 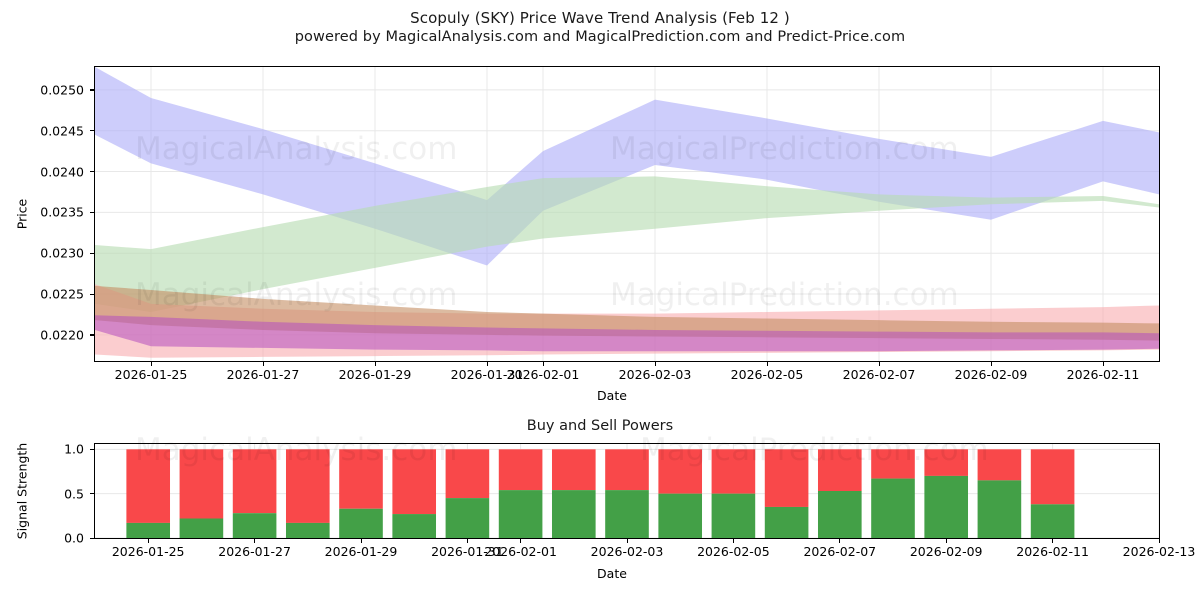 I want to click on xtick-date-bottom-2: 2026-01-29, so click(x=361, y=551).